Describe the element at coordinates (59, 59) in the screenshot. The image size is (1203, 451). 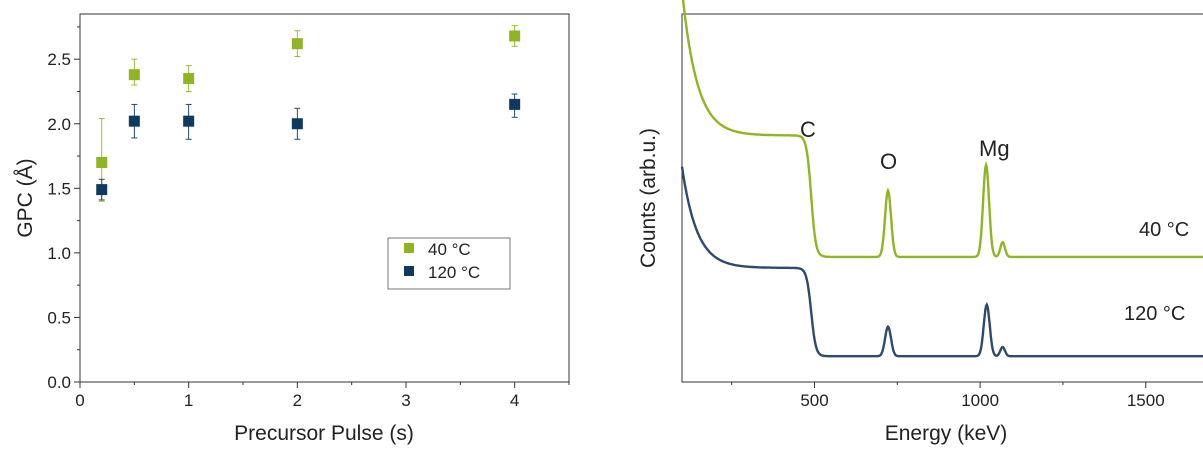
I see `left-y-tick-label: 2.5` at that location.